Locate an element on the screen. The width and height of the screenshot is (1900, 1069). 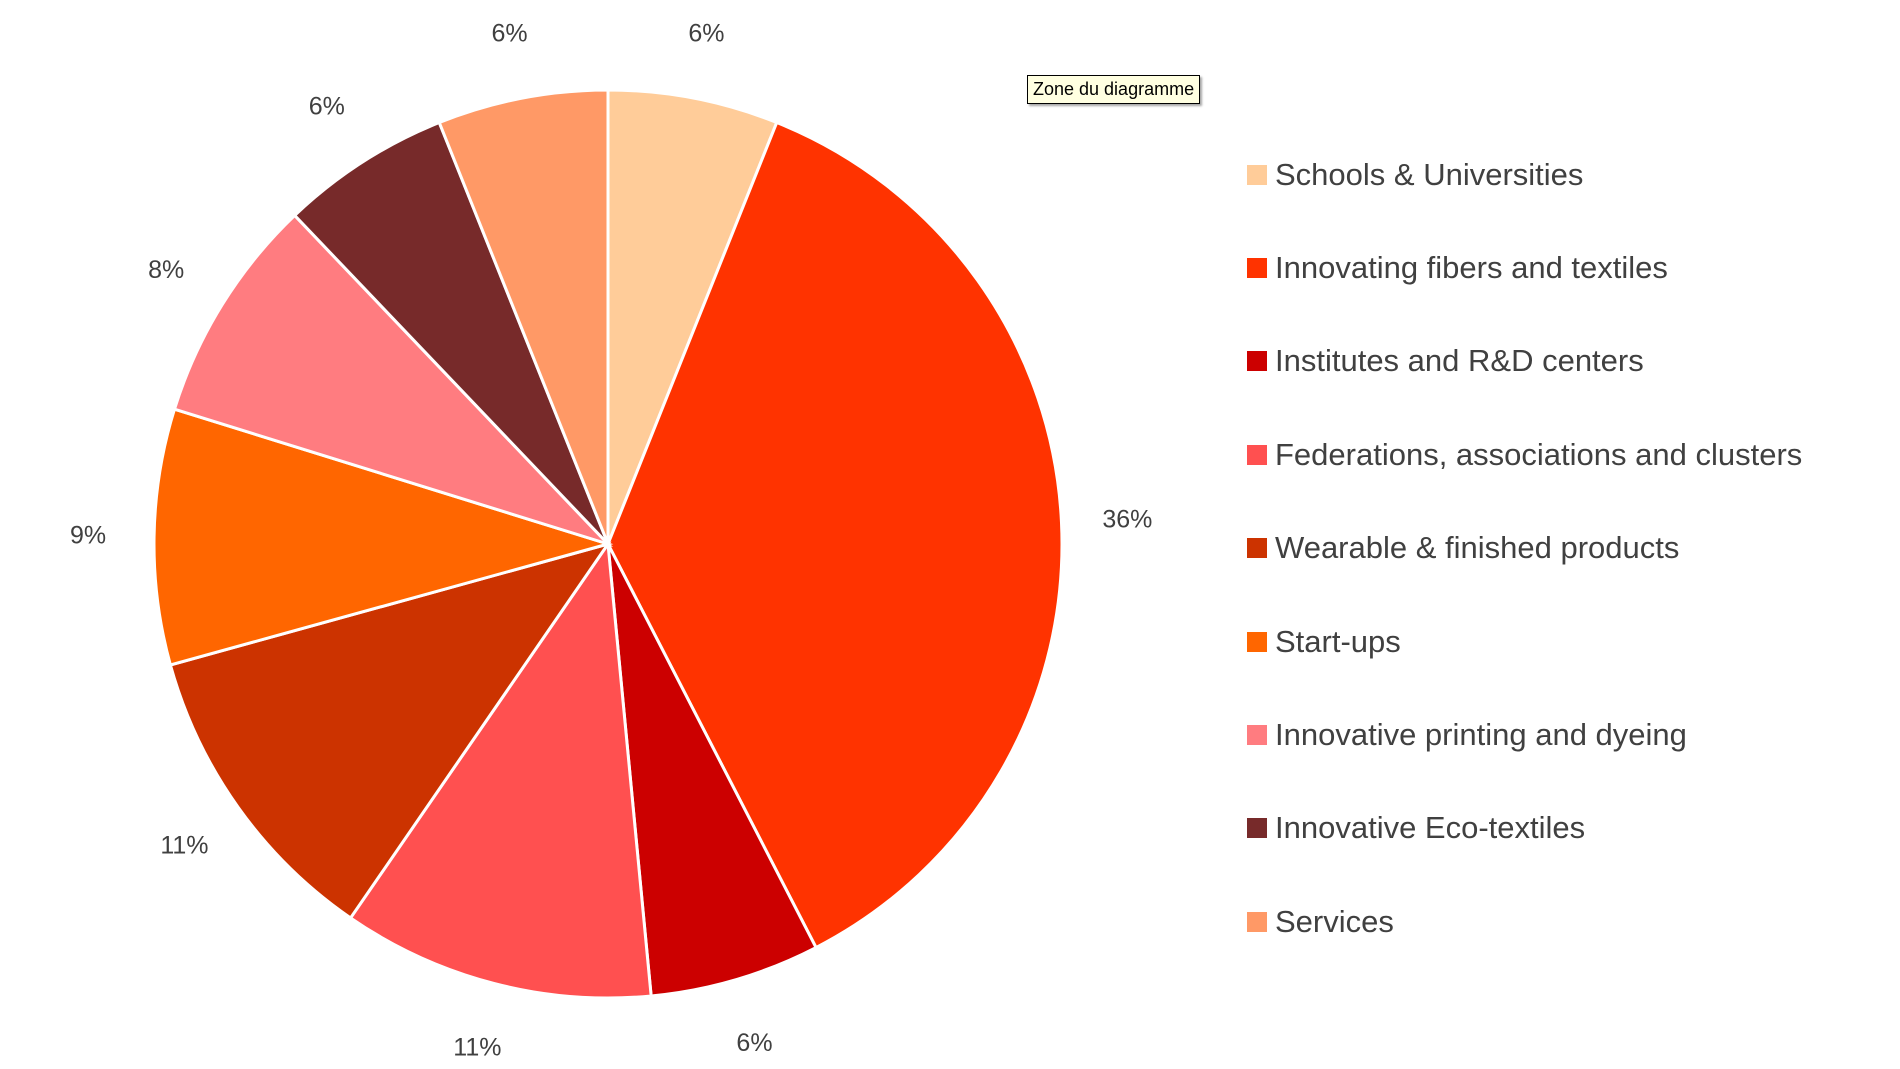
data-label-5: 9% is located at coordinates (88, 536).